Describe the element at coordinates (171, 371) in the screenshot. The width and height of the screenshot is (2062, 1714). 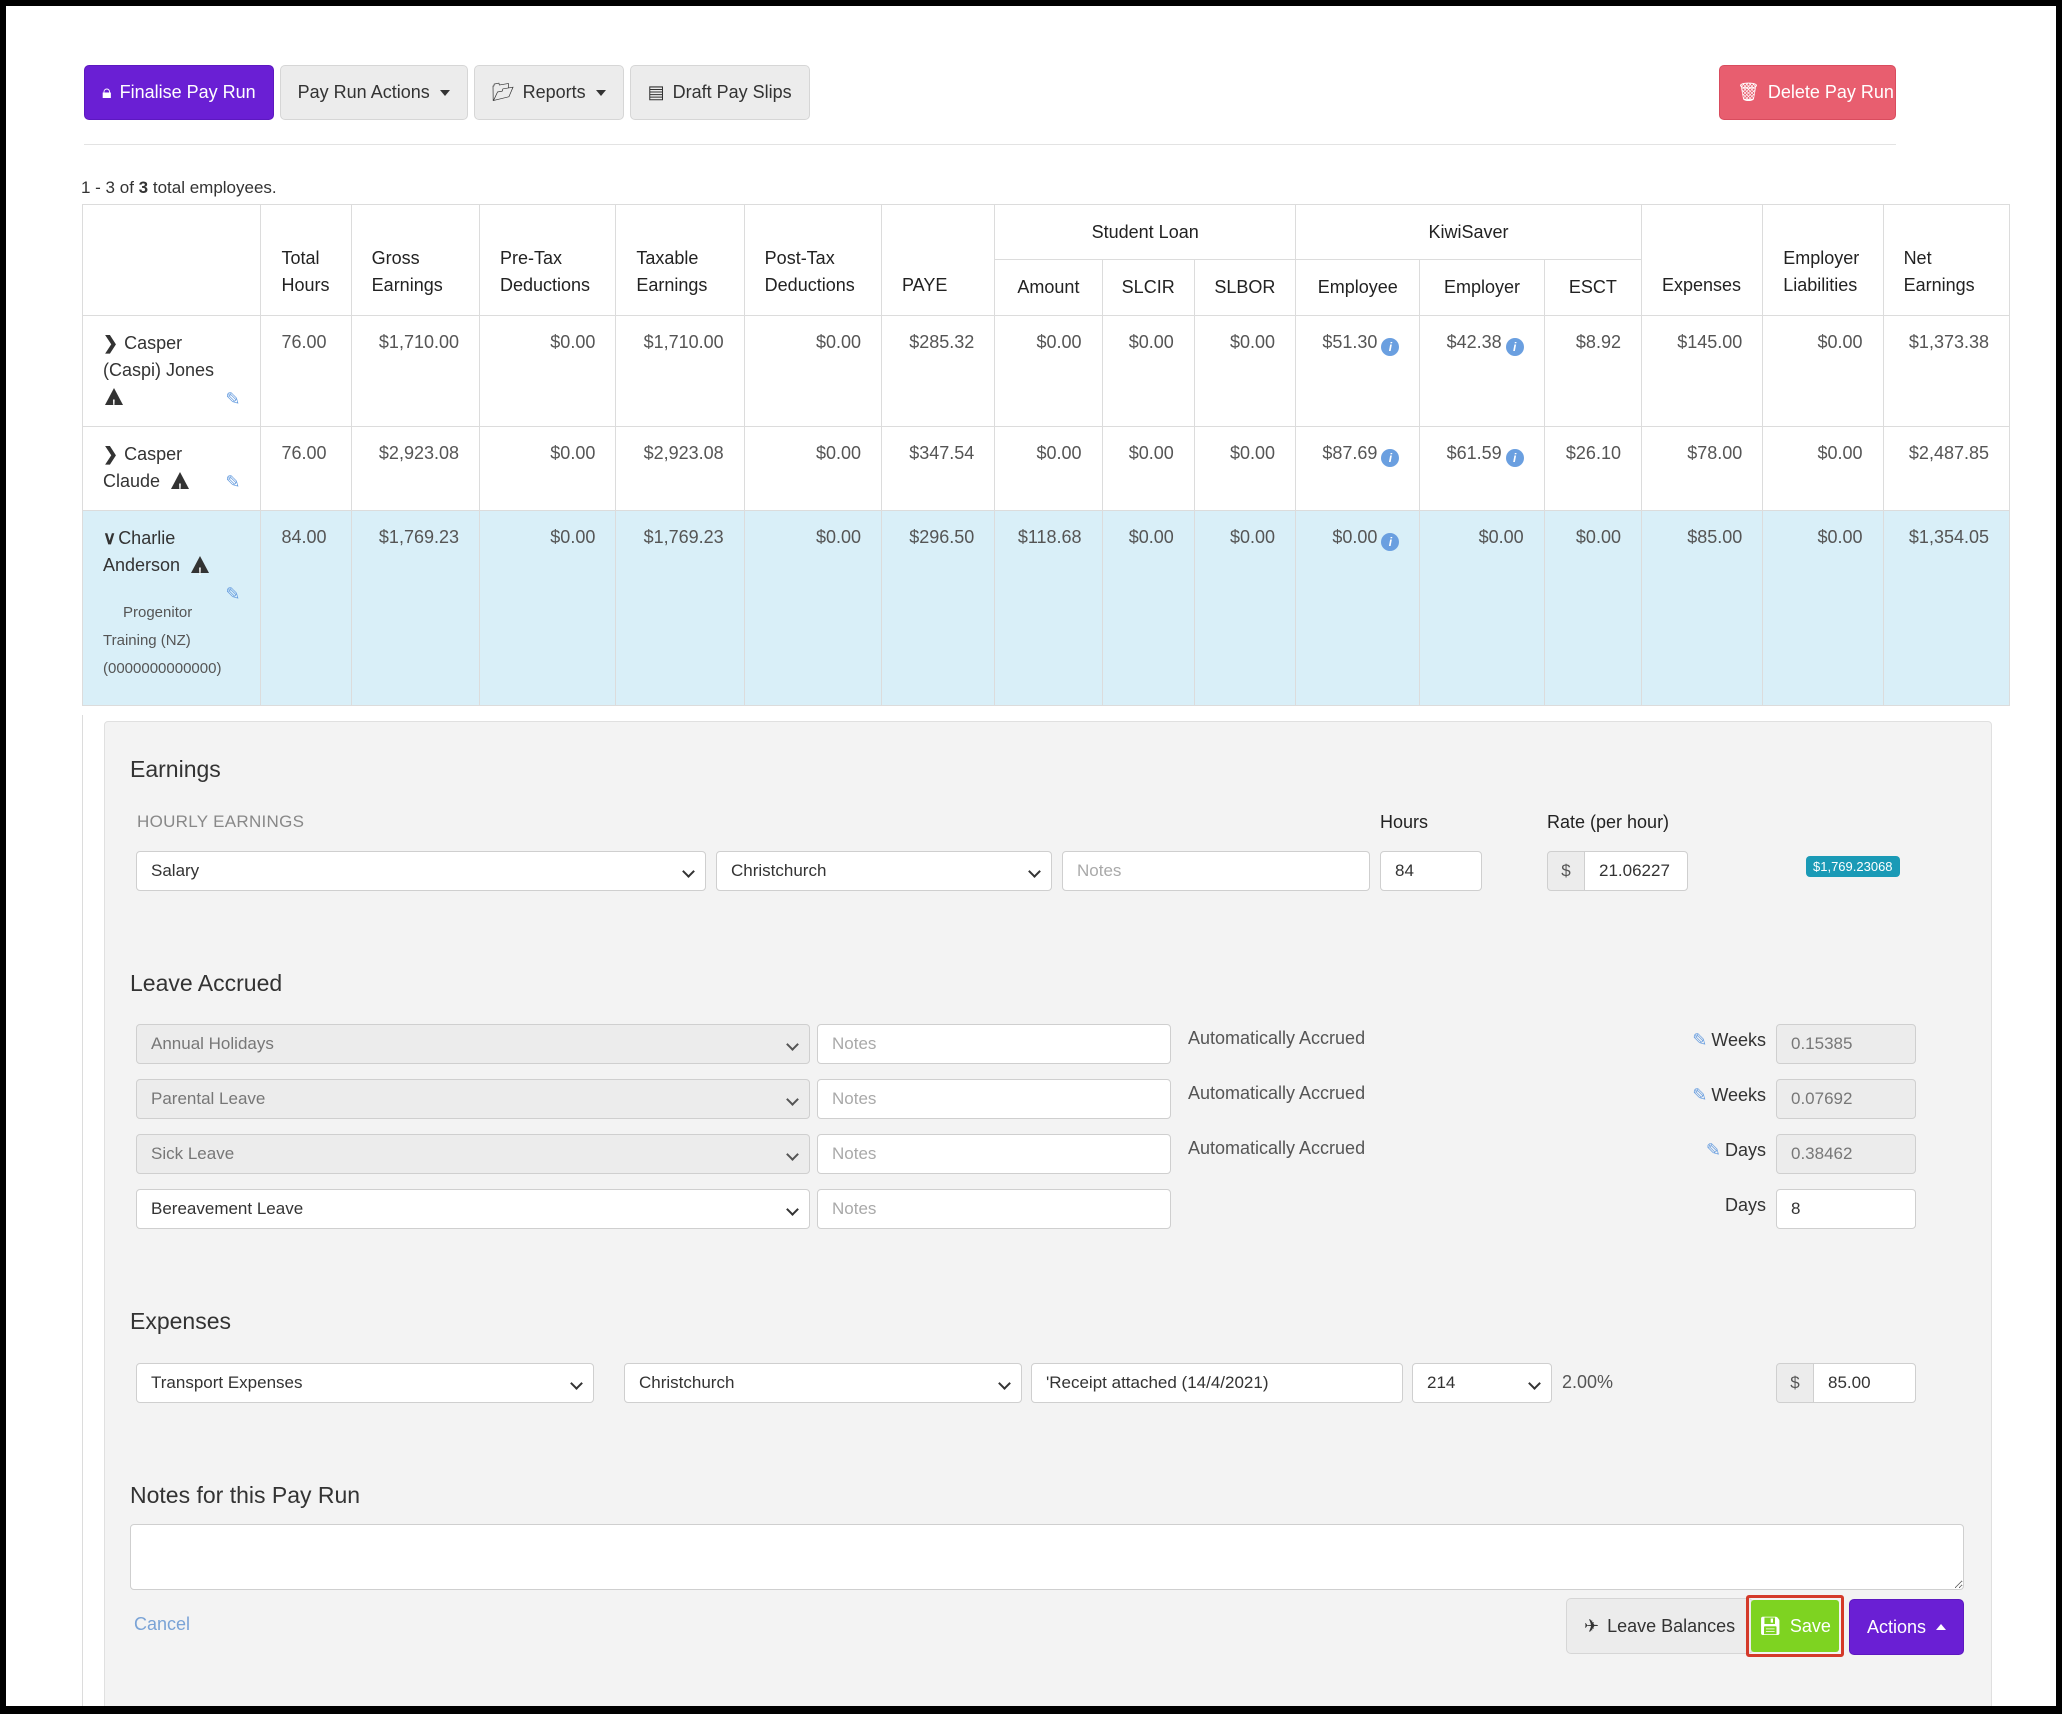
I see `employee-name-cell: ❯Casper (Caspi) Jones ✎` at that location.